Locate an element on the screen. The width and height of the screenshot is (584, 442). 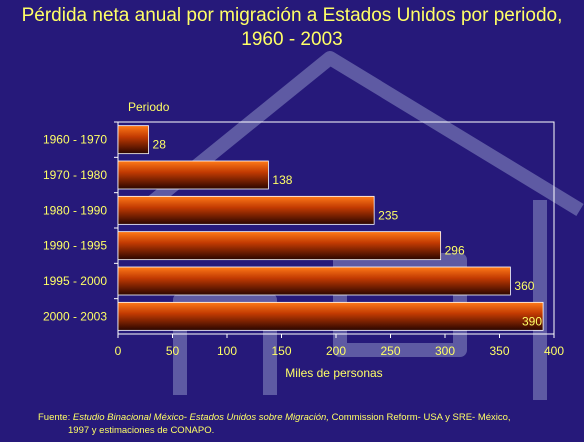
x-tick-label: 150 is located at coordinates (281, 351).